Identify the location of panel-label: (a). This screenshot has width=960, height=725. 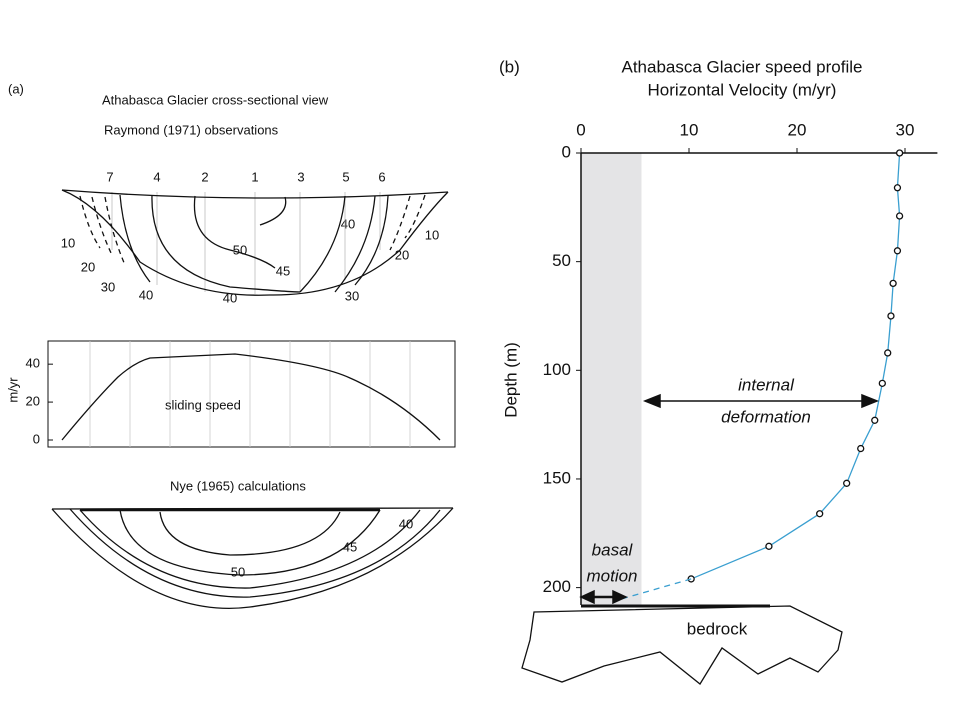
(16, 88).